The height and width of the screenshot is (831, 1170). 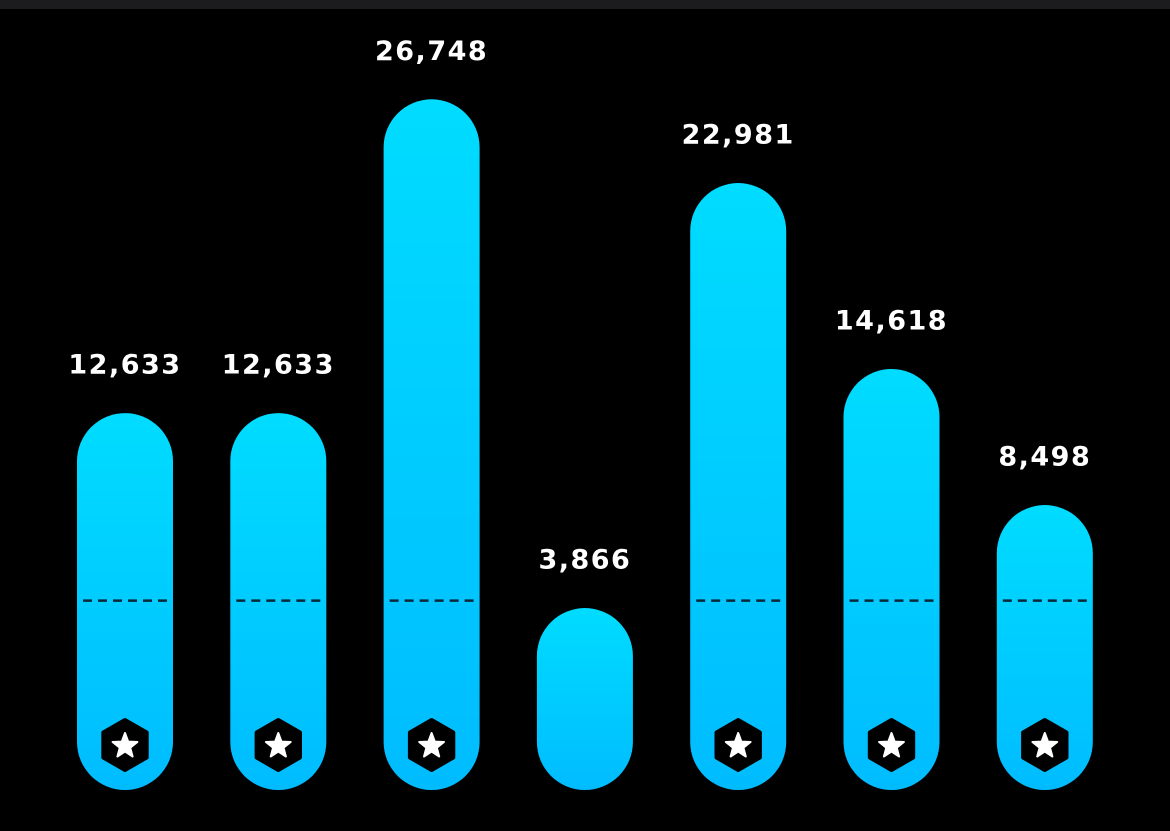 I want to click on value-label: 14,618, so click(x=891, y=320).